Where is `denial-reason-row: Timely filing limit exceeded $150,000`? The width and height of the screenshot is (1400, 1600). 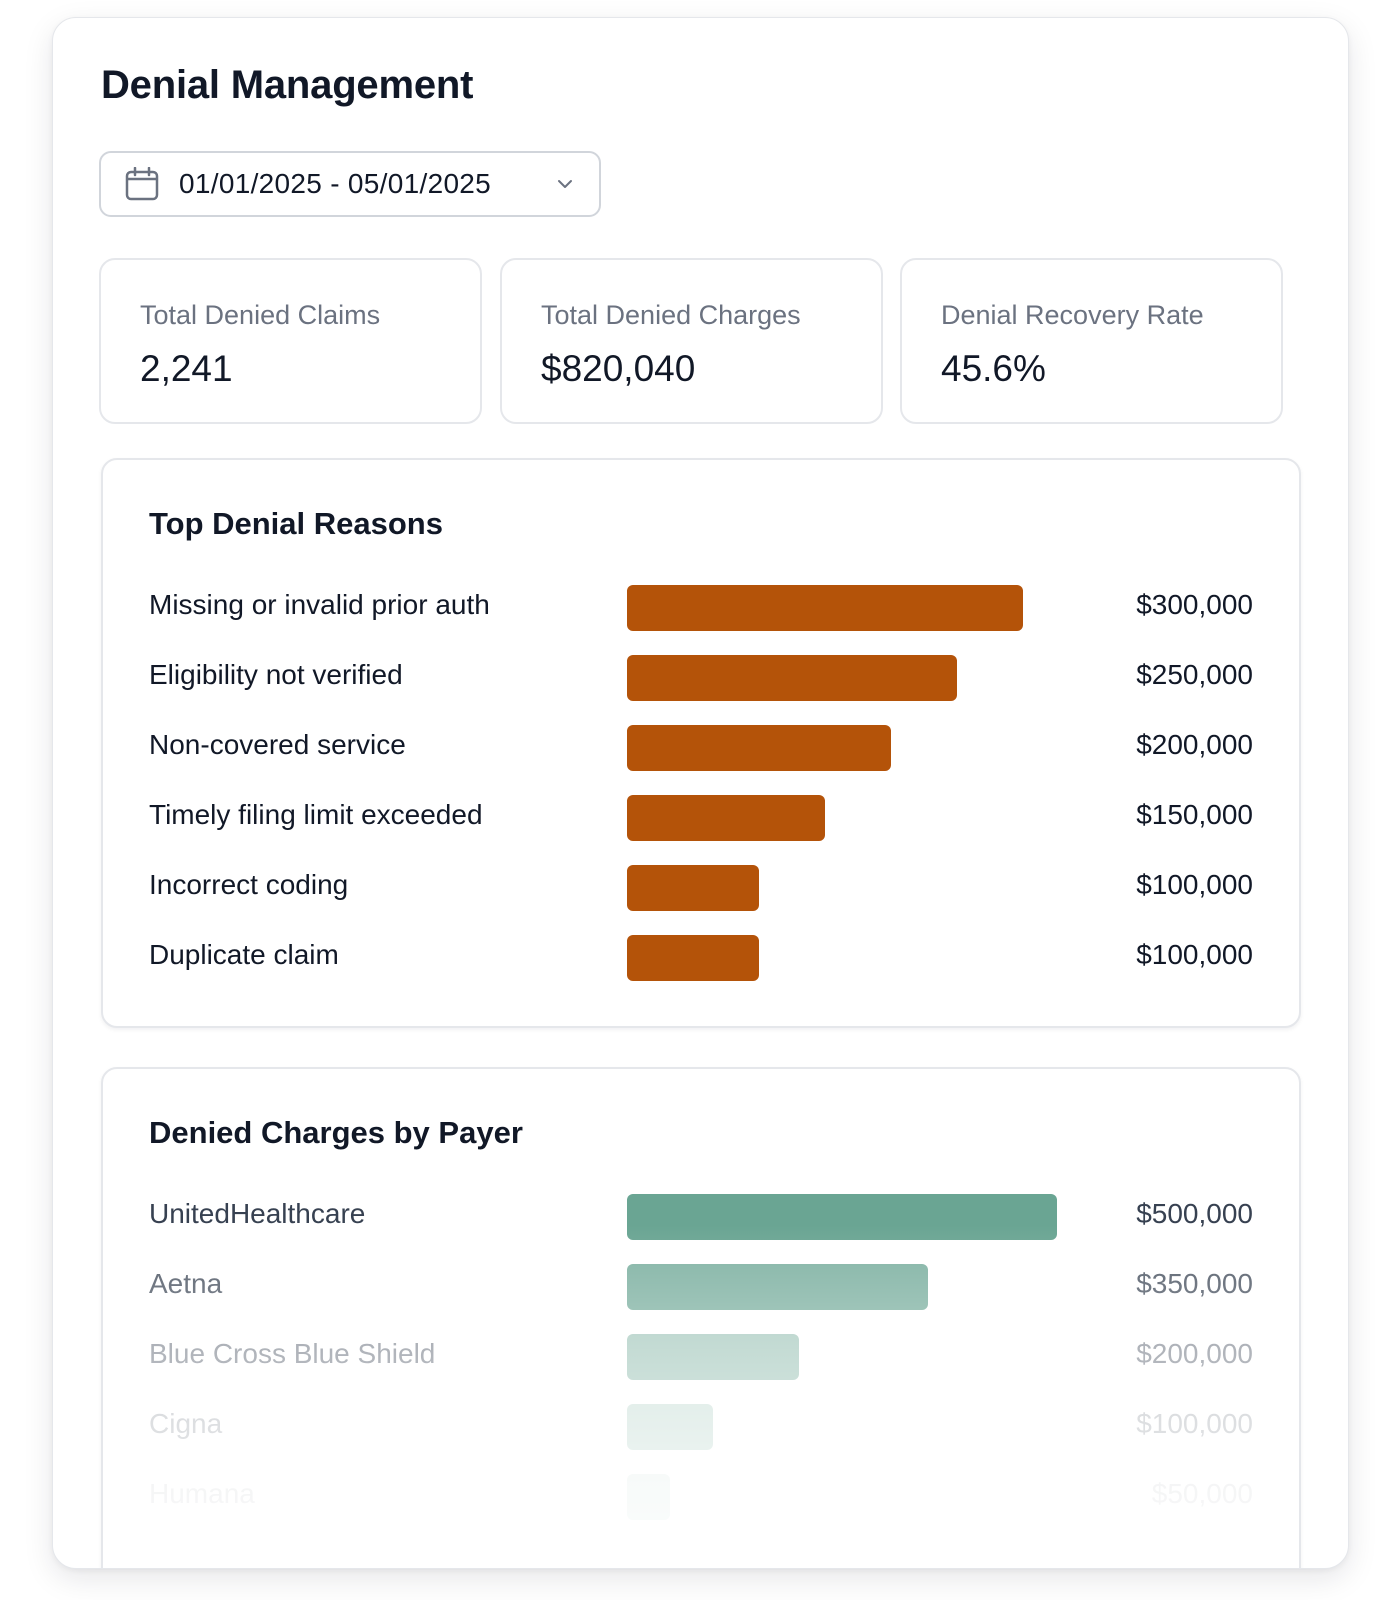 denial-reason-row: Timely filing limit exceeded $150,000 is located at coordinates (701, 818).